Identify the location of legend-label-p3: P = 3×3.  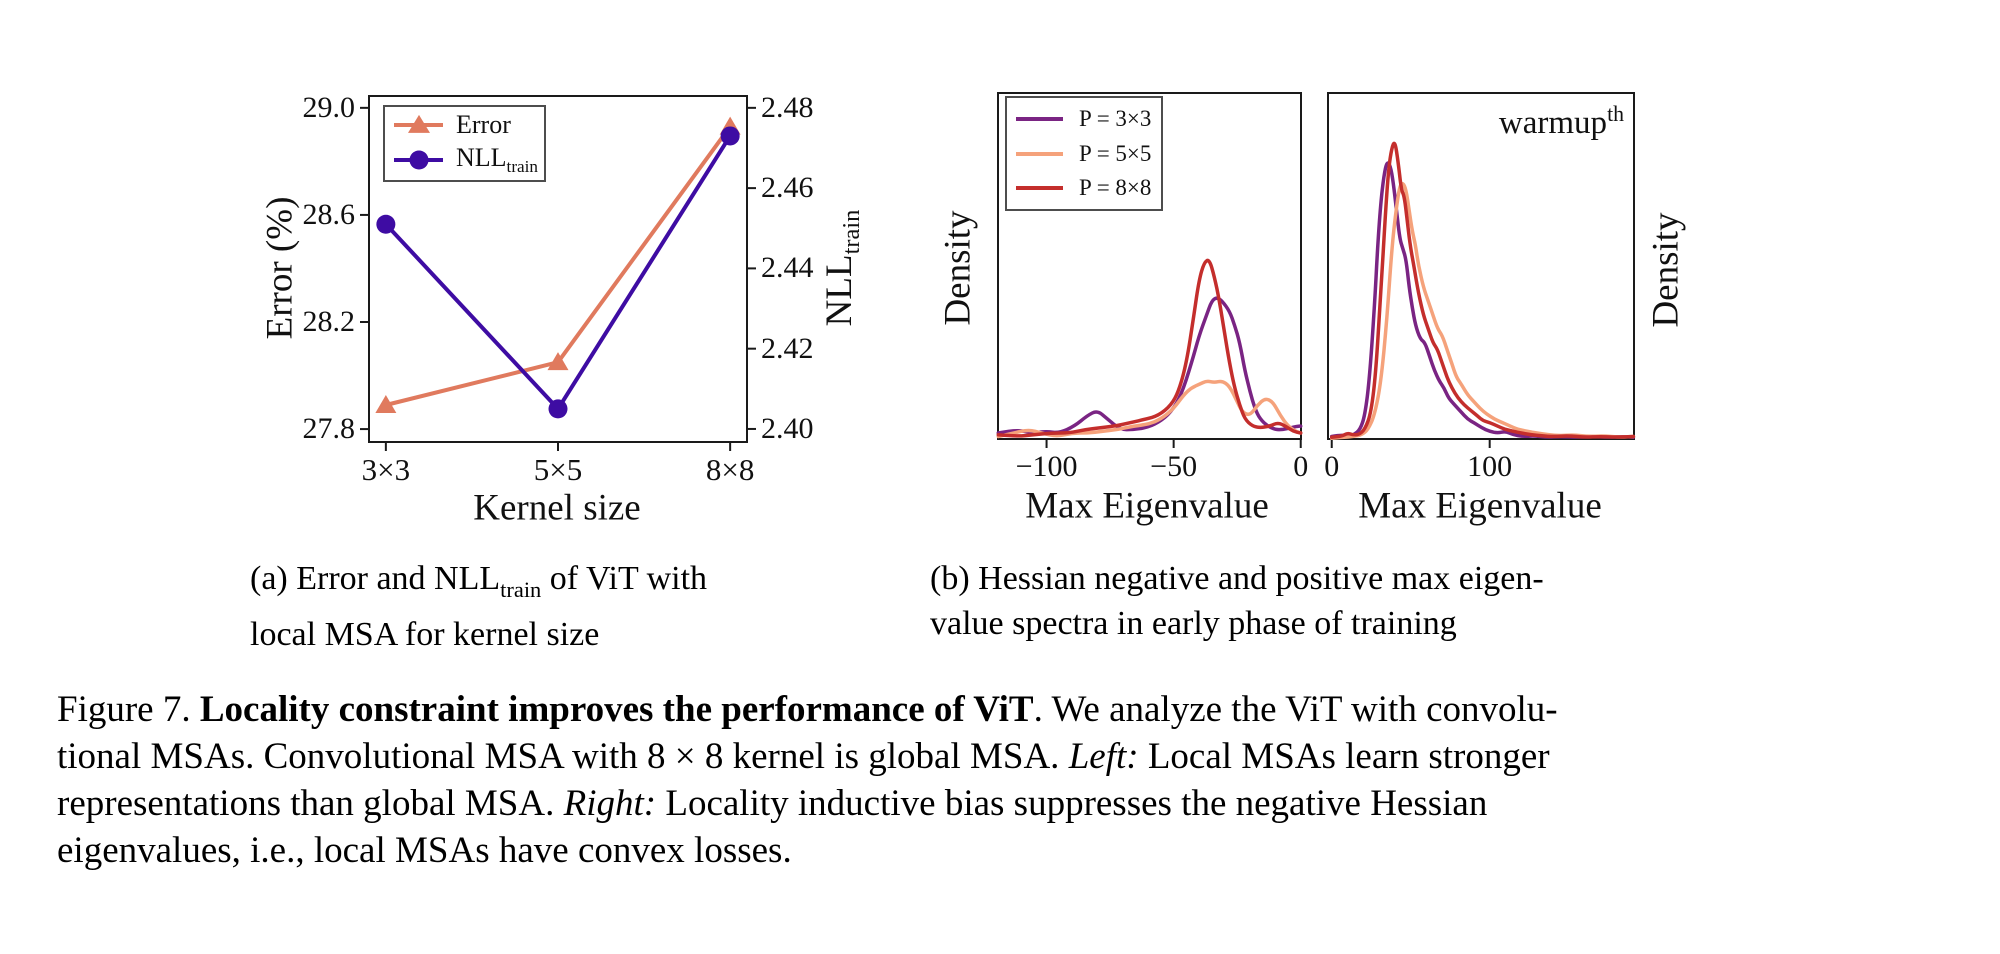
(1115, 119).